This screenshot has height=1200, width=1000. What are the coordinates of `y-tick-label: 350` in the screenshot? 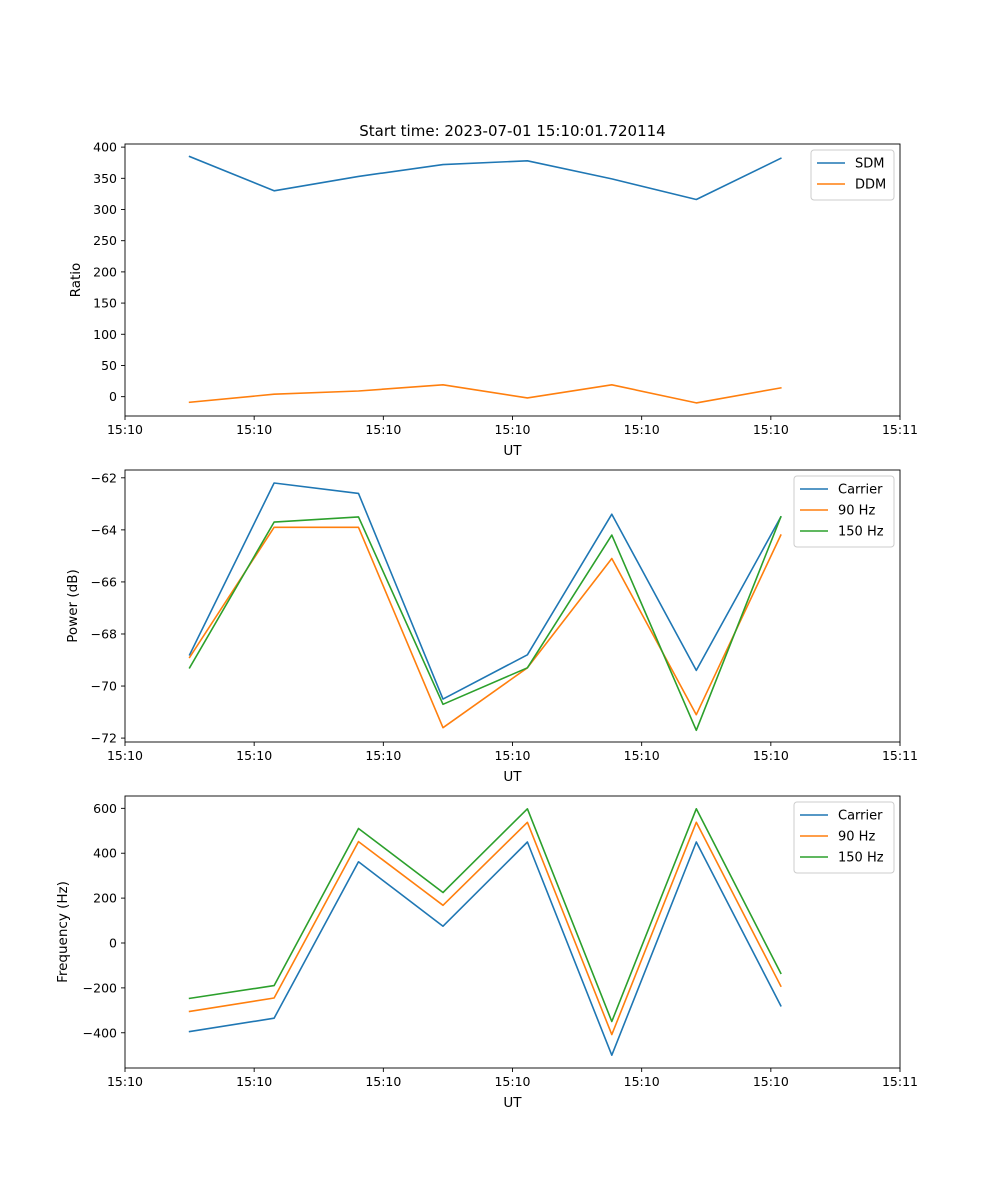 It's located at (105, 178).